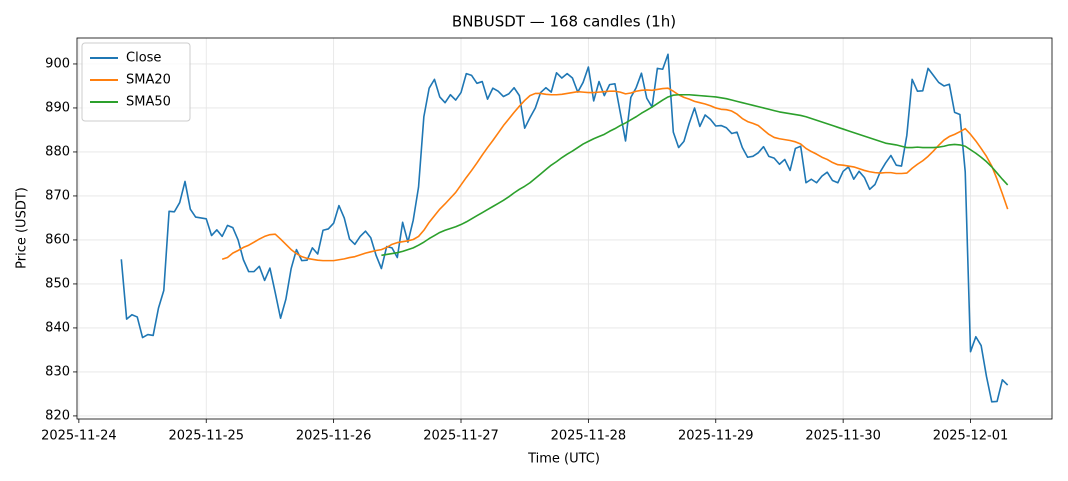 The width and height of the screenshot is (1068, 481). Describe the element at coordinates (57, 415) in the screenshot. I see `y-tick-label: 820` at that location.